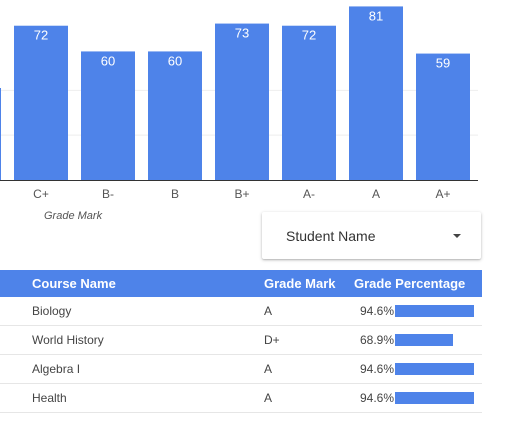  Describe the element at coordinates (376, 340) in the screenshot. I see `grade-percentage-value: 68.9%` at that location.